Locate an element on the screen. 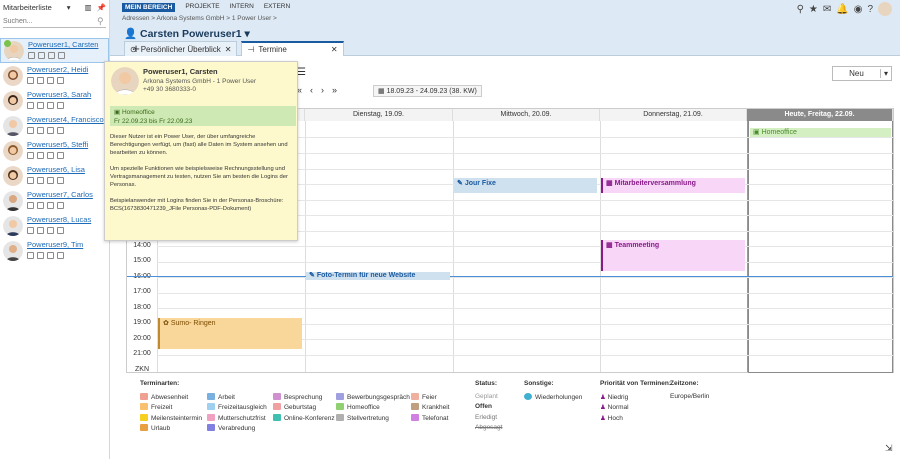 The width and height of the screenshot is (900, 459). nav-extern: EXTERN is located at coordinates (277, 6).